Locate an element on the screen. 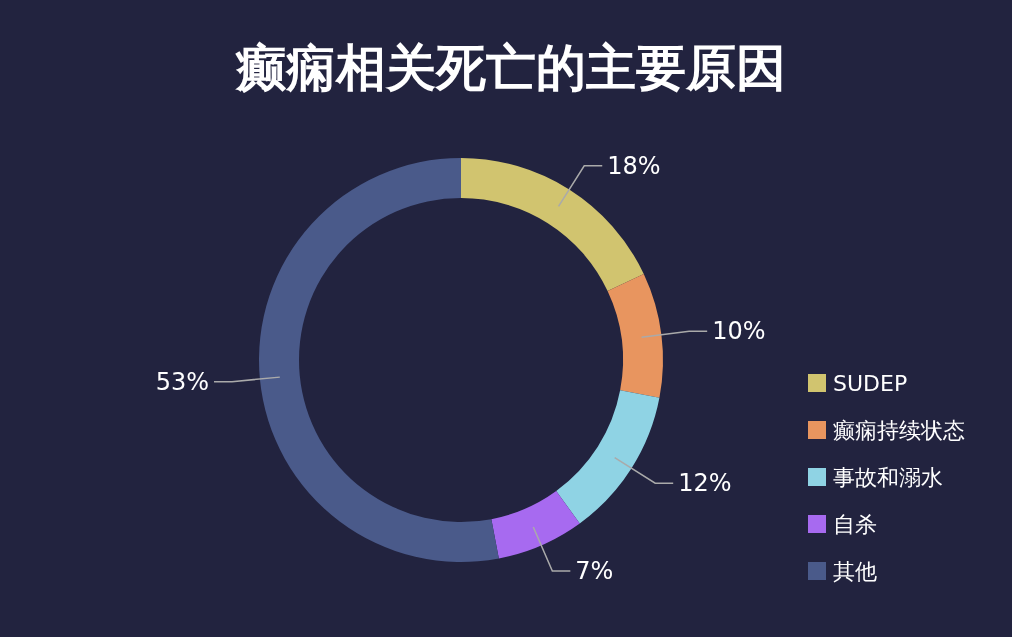 Image resolution: width=1012 pixels, height=637 pixels. legend-label: 自杀 is located at coordinates (855, 524).